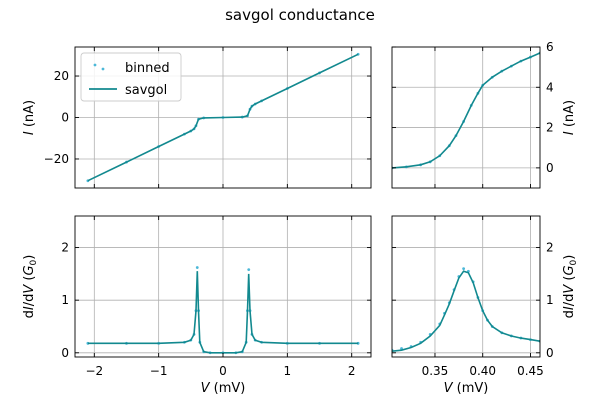  I want to click on figure-title: savgol conductance, so click(300, 15).